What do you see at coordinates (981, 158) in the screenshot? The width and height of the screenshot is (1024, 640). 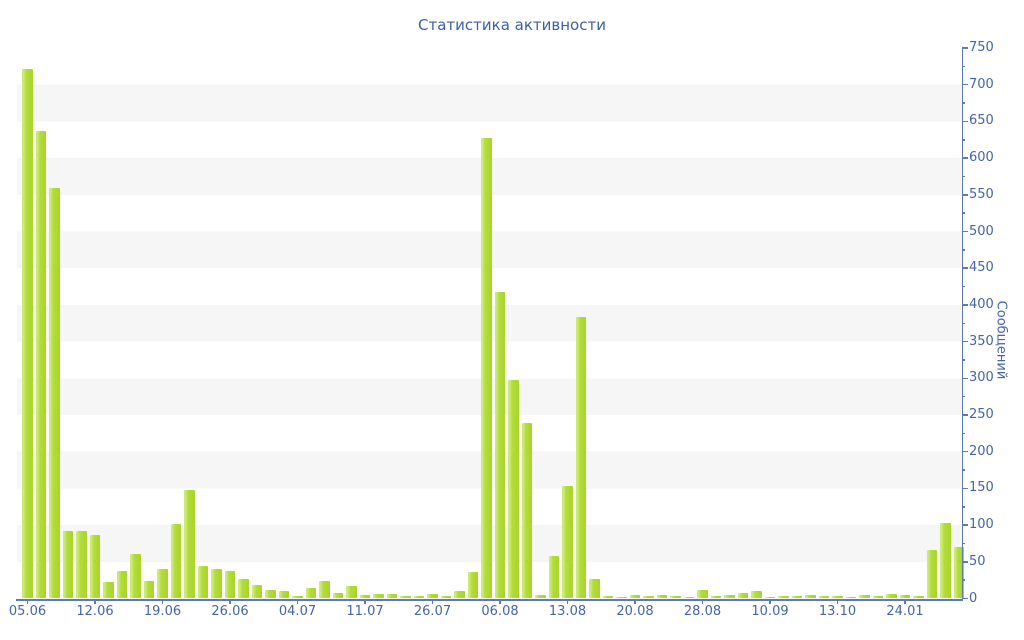 I see `y-axis-label: 600` at bounding box center [981, 158].